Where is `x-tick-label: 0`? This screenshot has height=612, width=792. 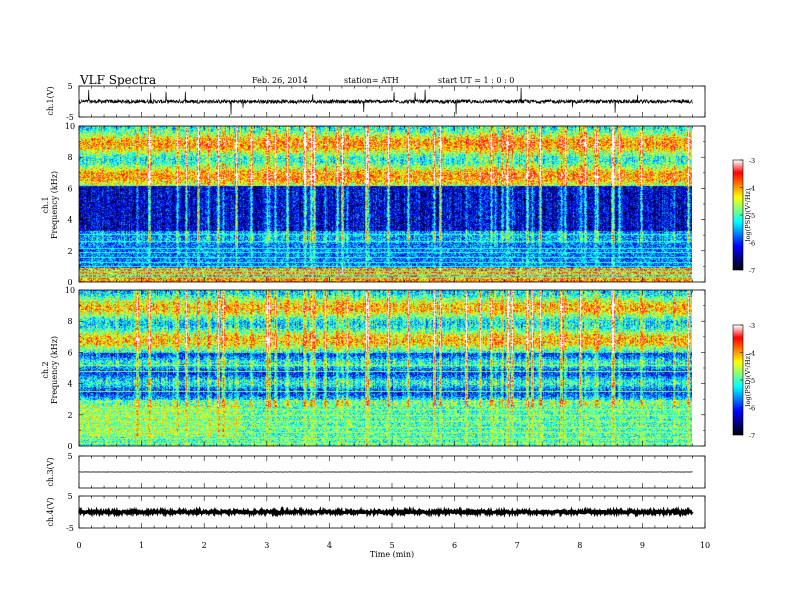 x-tick-label: 0 is located at coordinates (78, 545).